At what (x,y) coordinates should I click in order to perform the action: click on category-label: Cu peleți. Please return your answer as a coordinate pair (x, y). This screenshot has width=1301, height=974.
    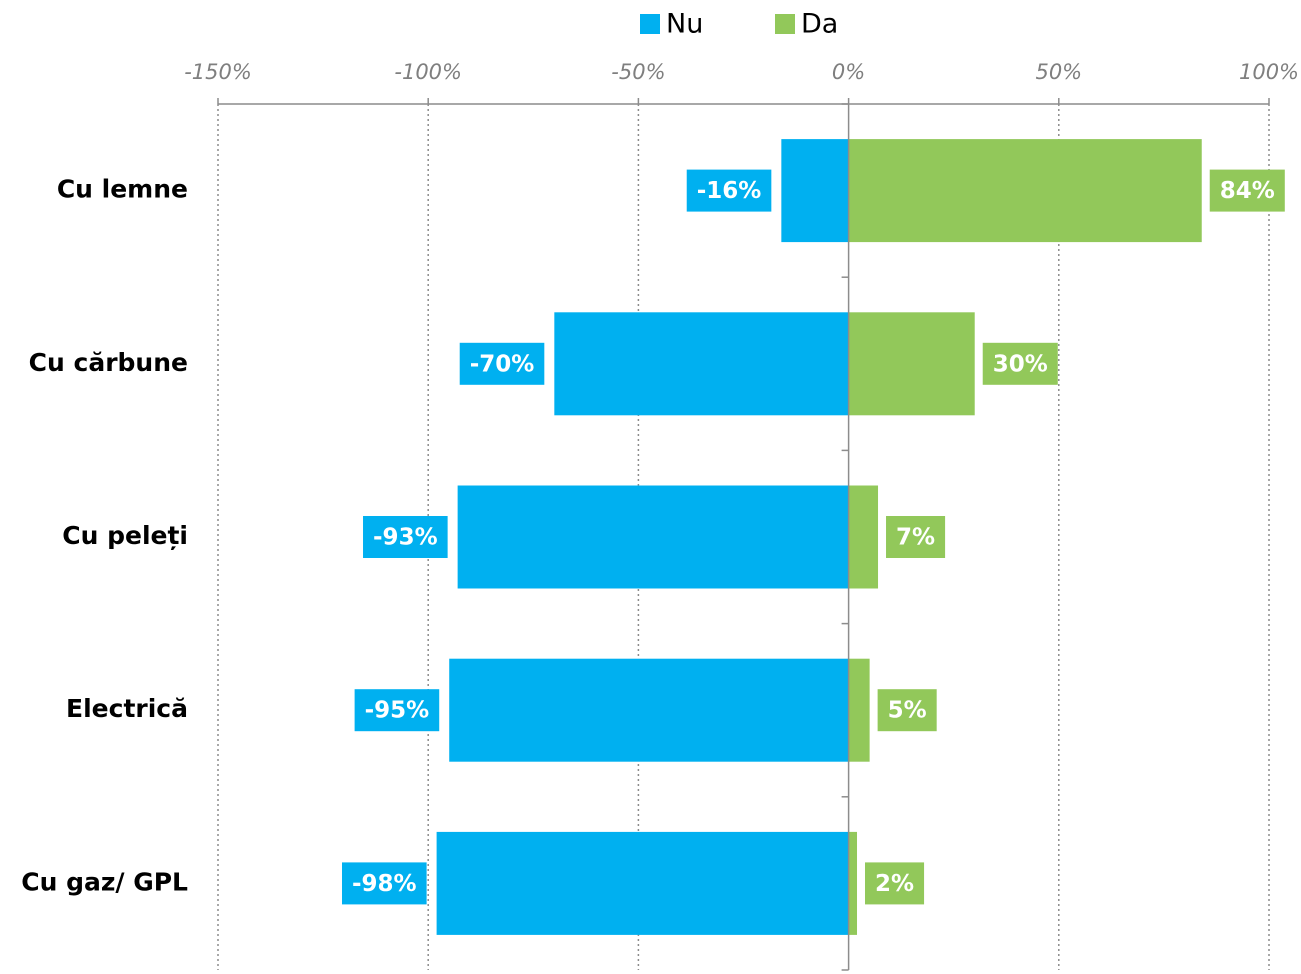
    Looking at the image, I should click on (125, 535).